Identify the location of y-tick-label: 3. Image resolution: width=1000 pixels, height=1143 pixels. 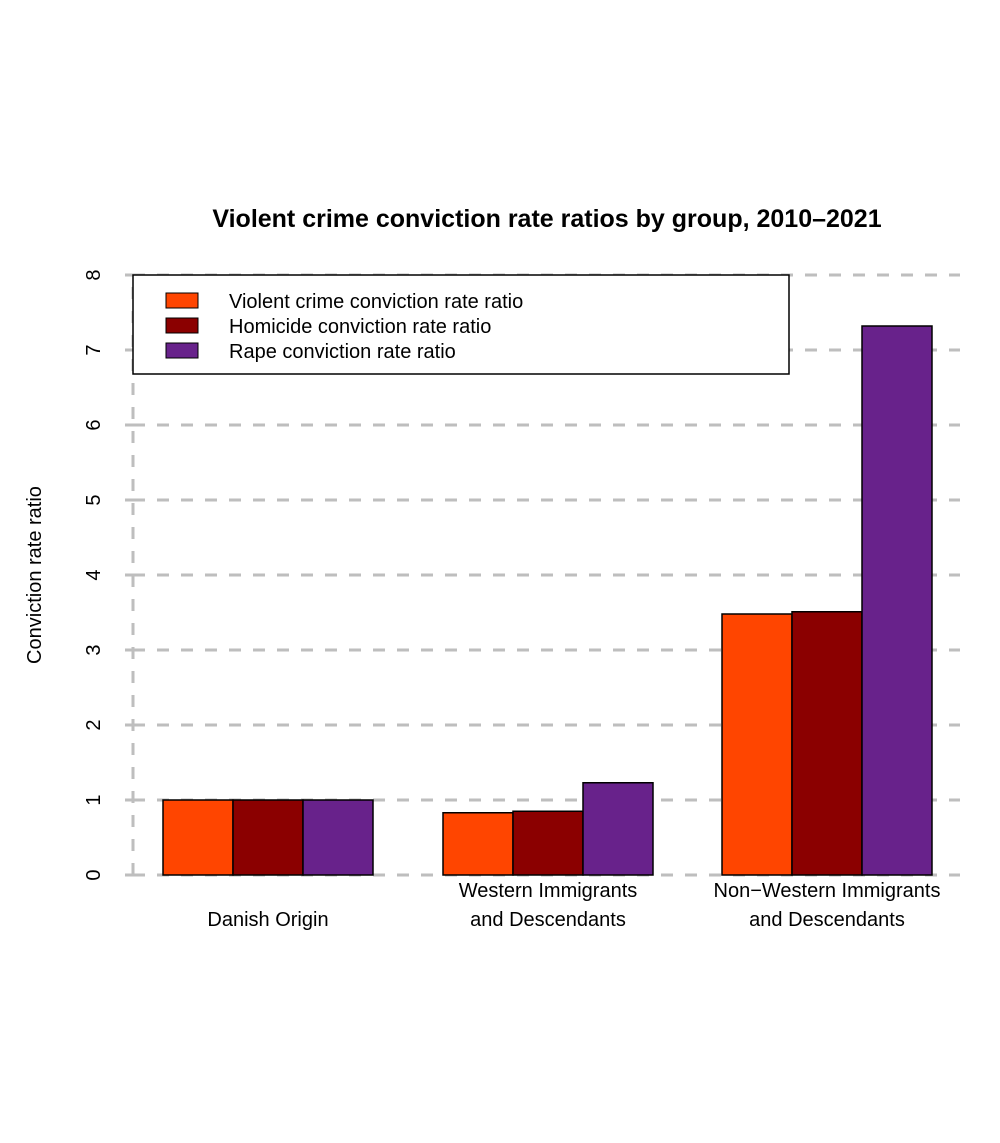
(94, 649).